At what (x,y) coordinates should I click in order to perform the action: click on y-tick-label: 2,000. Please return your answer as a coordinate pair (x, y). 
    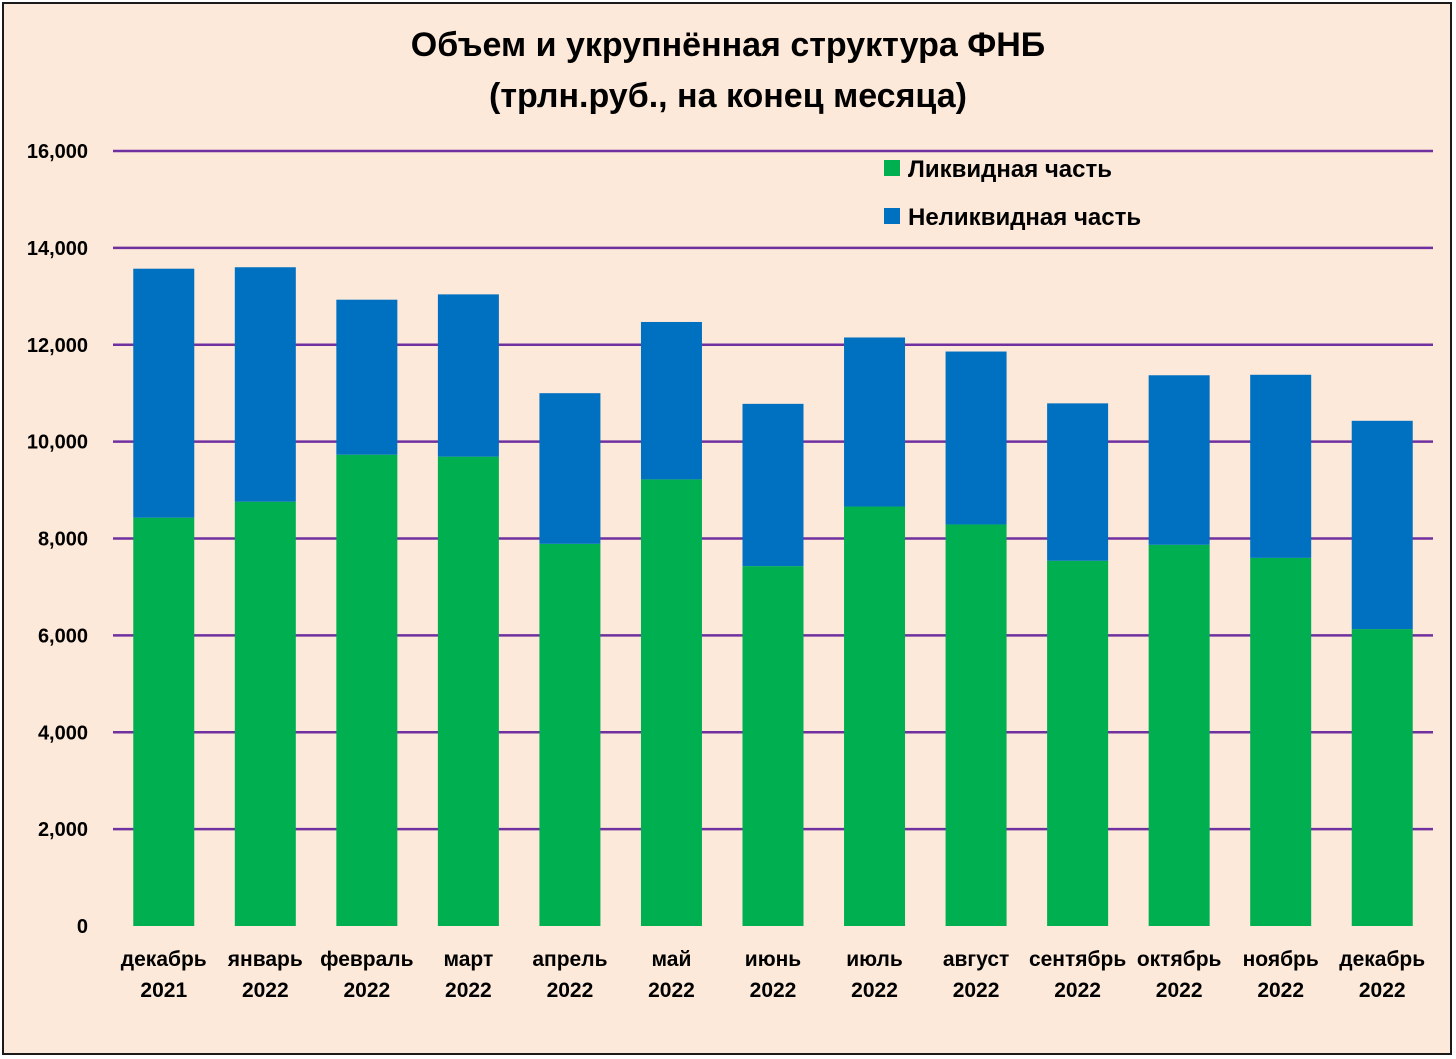
    Looking at the image, I should click on (63, 830).